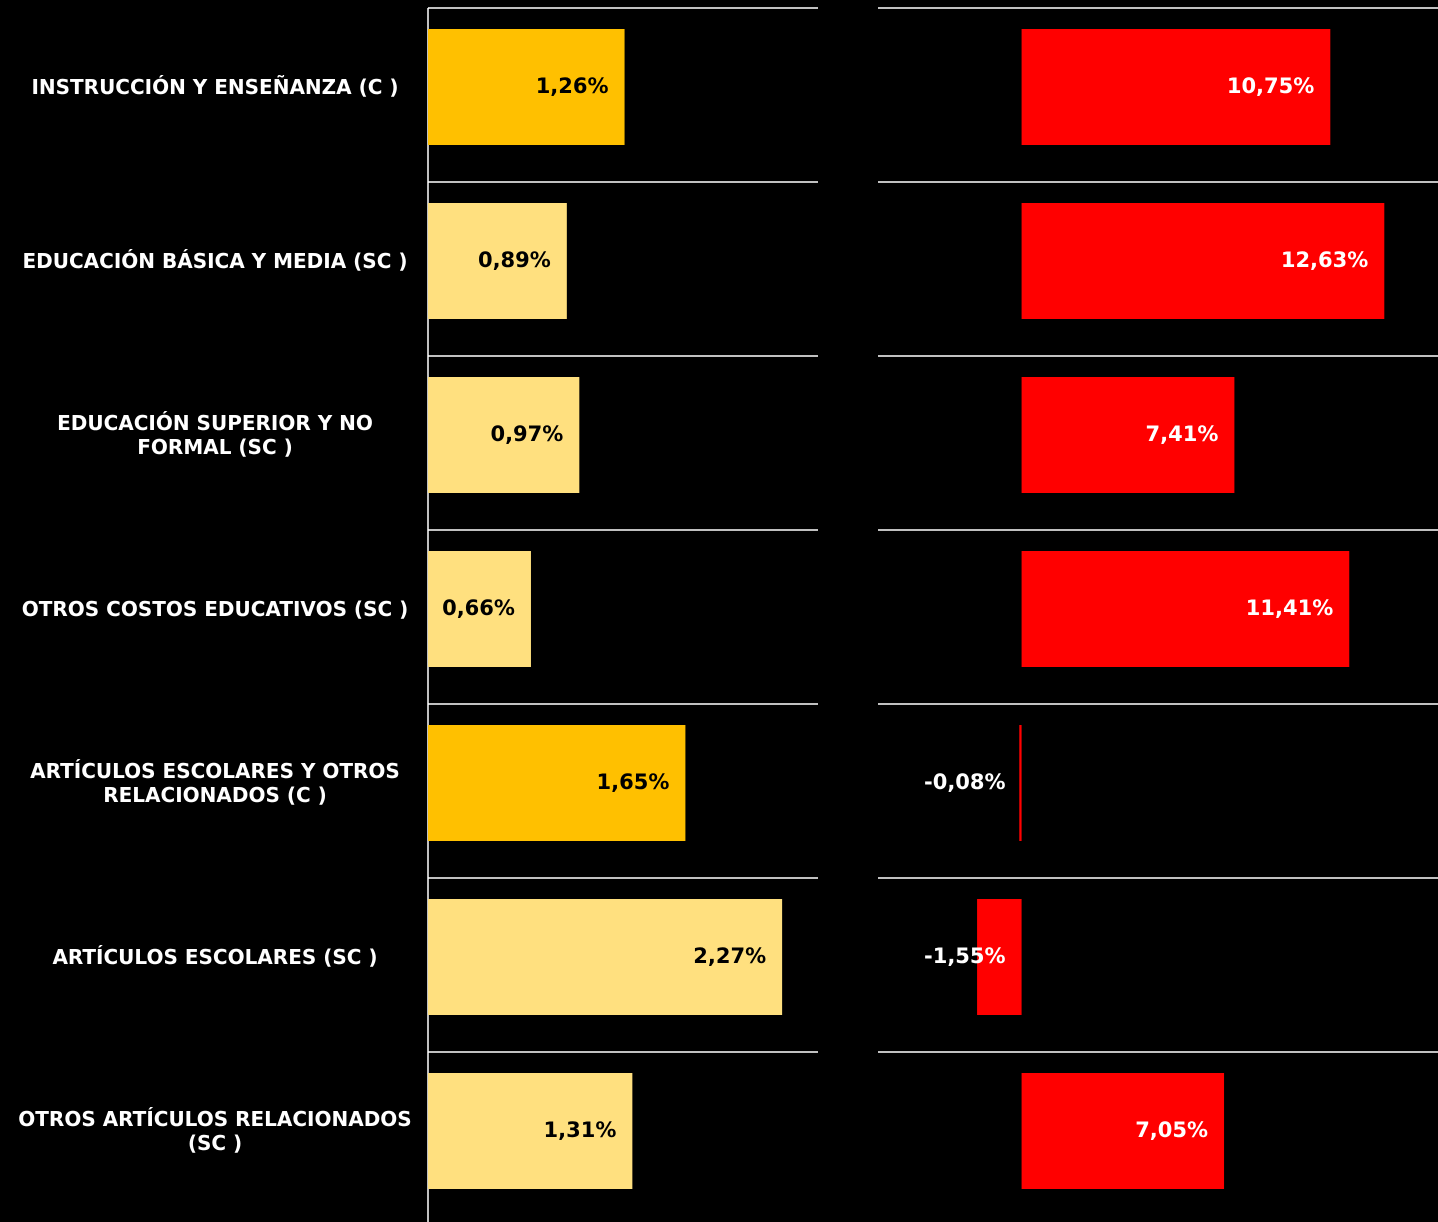 This screenshot has width=1438, height=1222. What do you see at coordinates (729, 956) in the screenshot?
I see `value-label: 2,27%` at bounding box center [729, 956].